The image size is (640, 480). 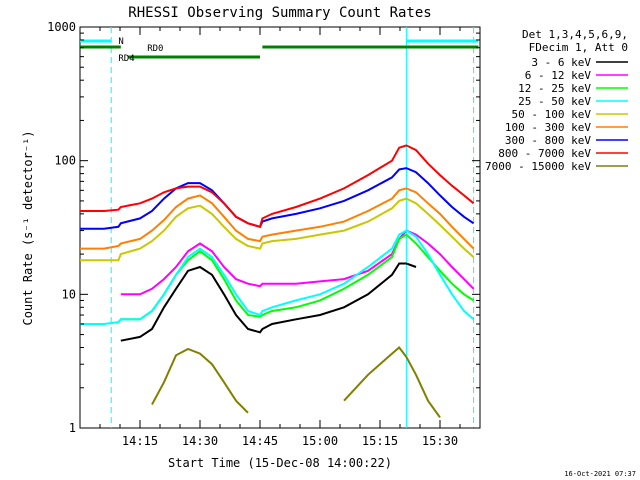 I want to click on legend-label: 800 - 7000 keV, so click(x=544, y=153).